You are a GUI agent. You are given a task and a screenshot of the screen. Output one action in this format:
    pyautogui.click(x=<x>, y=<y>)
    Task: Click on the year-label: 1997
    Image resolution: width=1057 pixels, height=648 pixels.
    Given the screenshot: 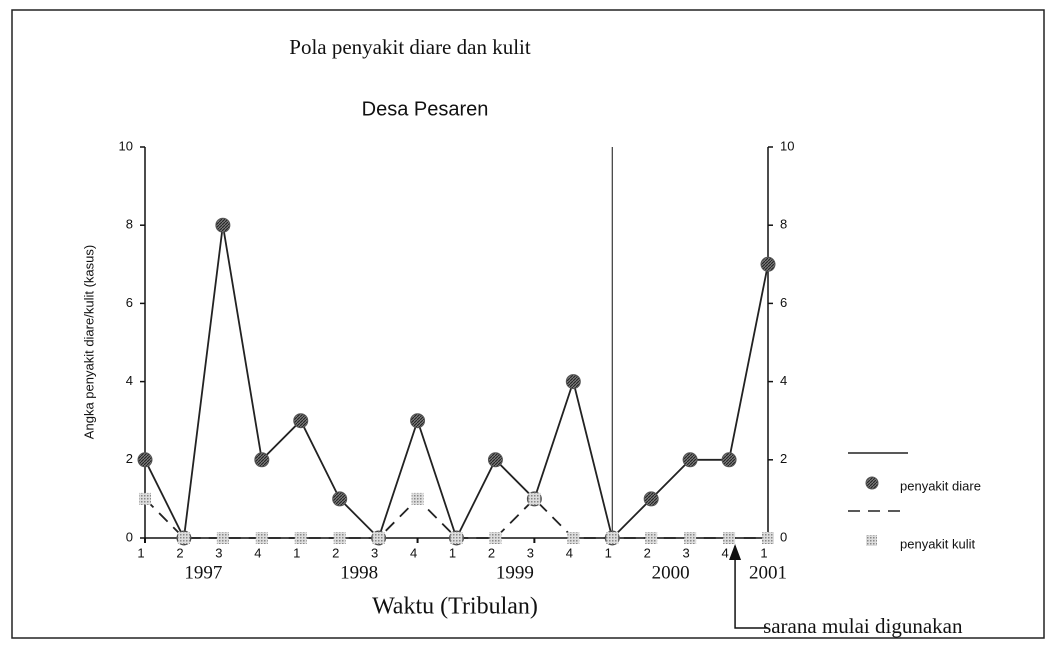 What is the action you would take?
    pyautogui.click(x=203, y=572)
    